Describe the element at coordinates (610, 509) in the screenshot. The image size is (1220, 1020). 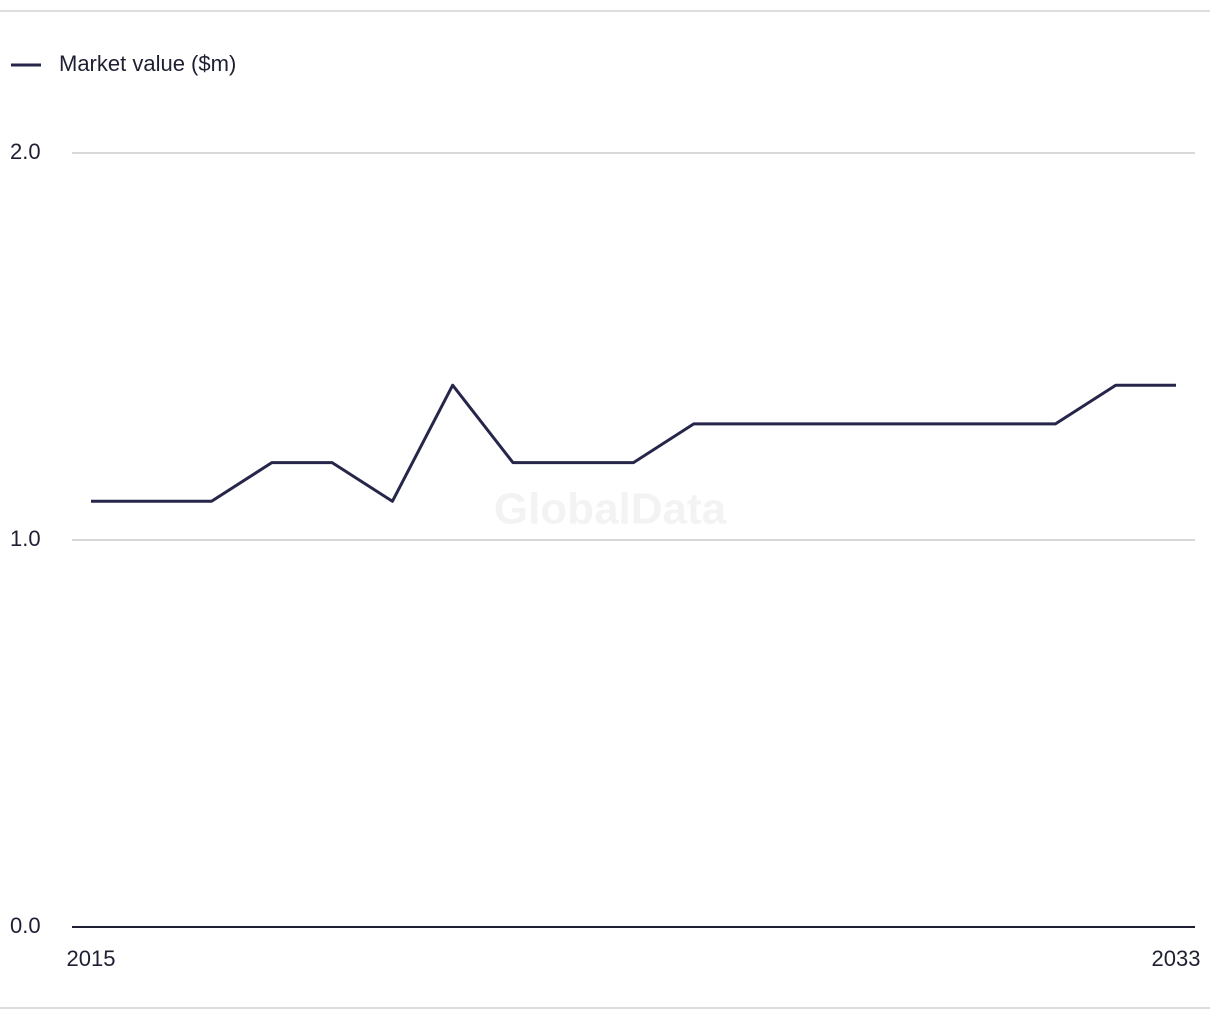
I see `watermark: GlobalData` at that location.